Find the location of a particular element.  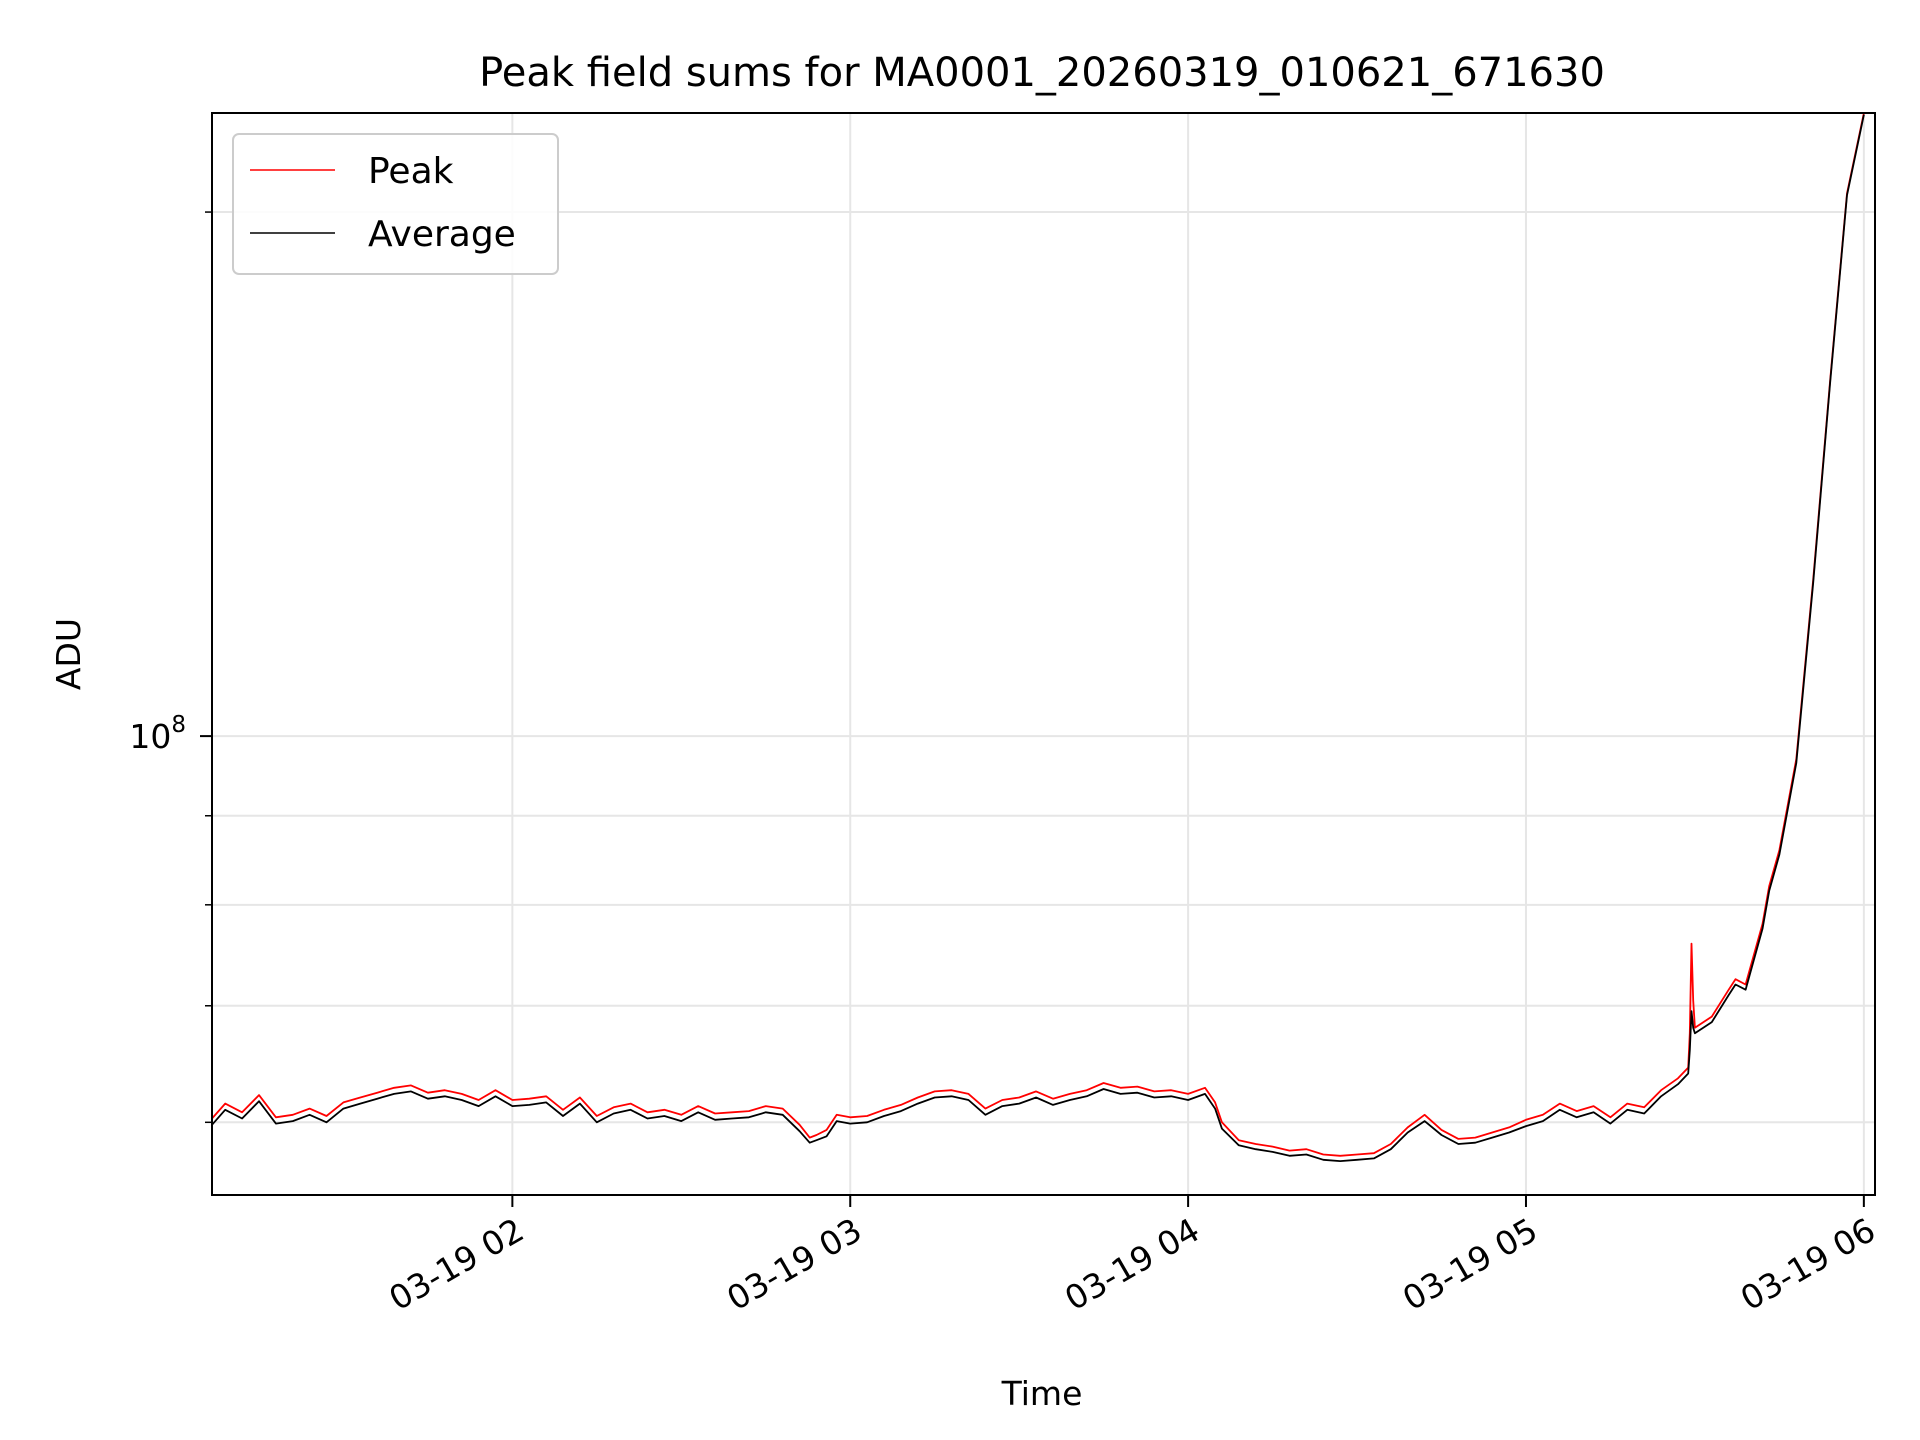

y-tick-label-base: 10 is located at coordinates (150, 736).